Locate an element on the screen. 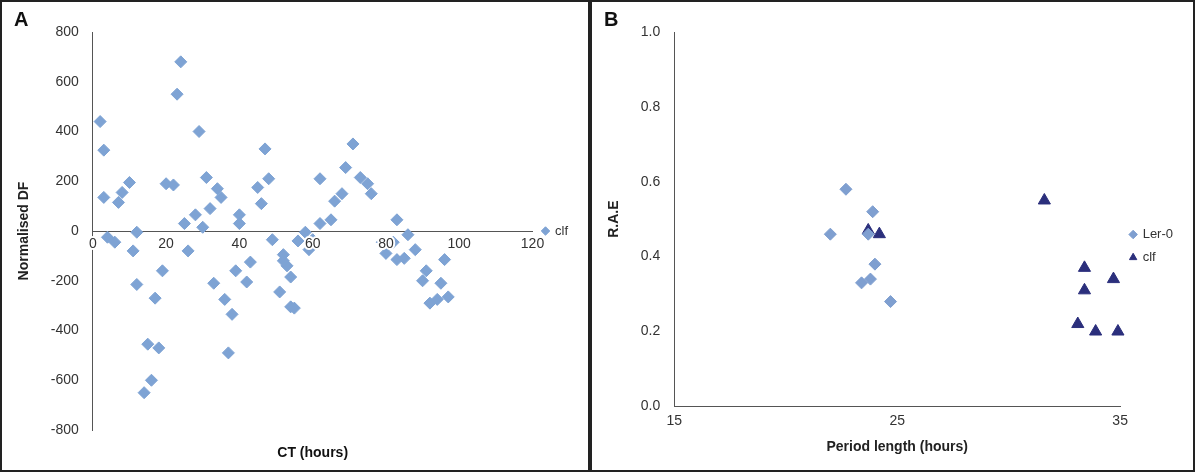  y-tick-label: 0.8 is located at coordinates (650, 105).